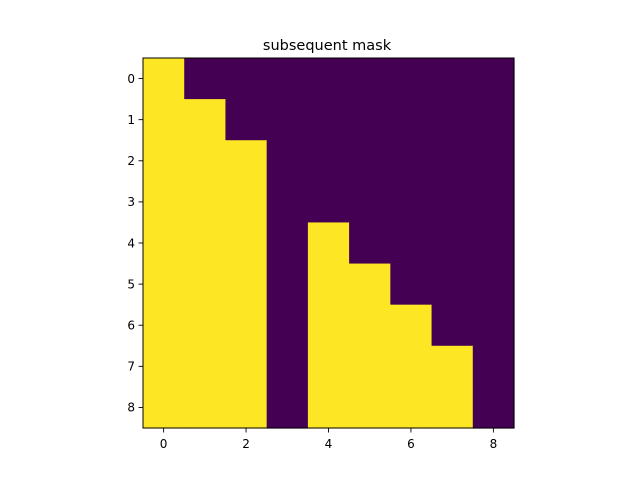  I want to click on heatmap-cell-r4-c3, so click(287, 243).